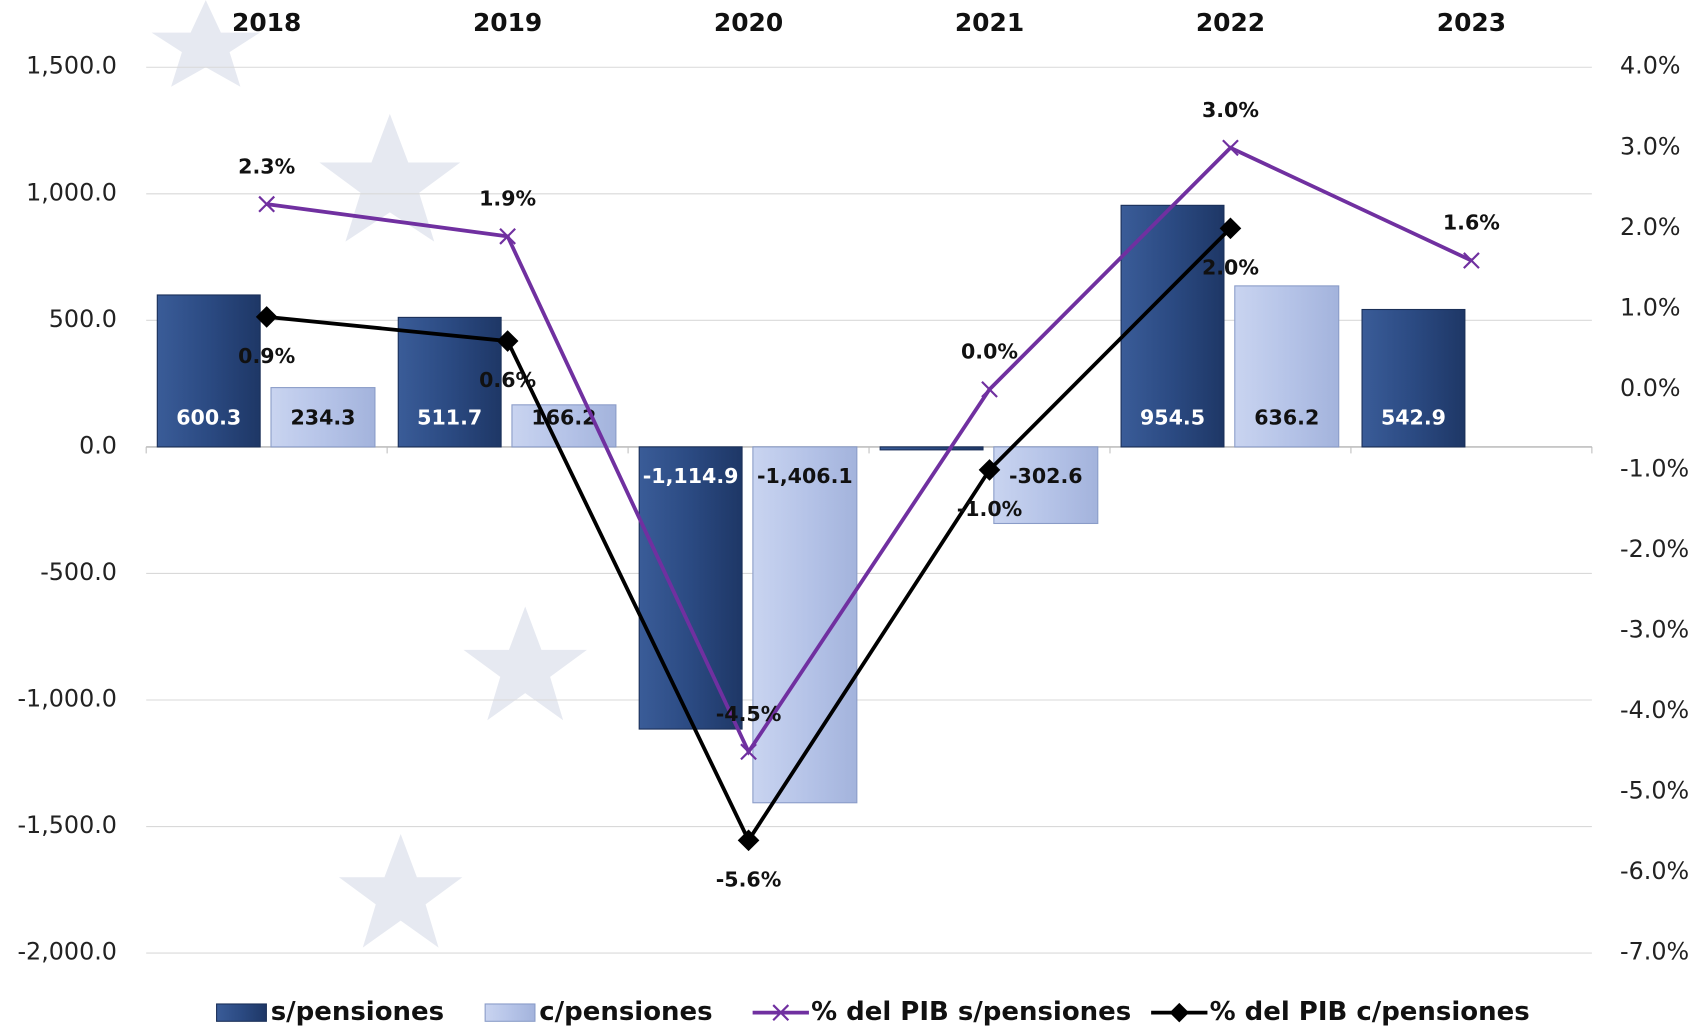 This screenshot has height=1029, width=1698. I want to click on data-label: -302.6, so click(1046, 476).